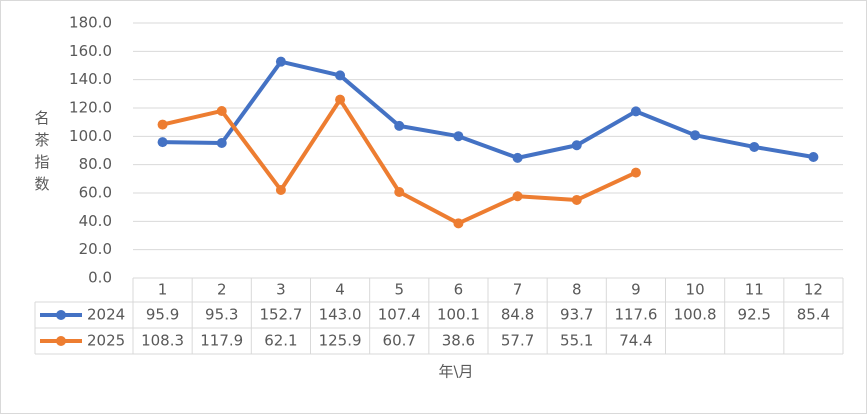 The width and height of the screenshot is (867, 414). Describe the element at coordinates (162, 315) in the screenshot. I see `table-value: 95.9` at that location.